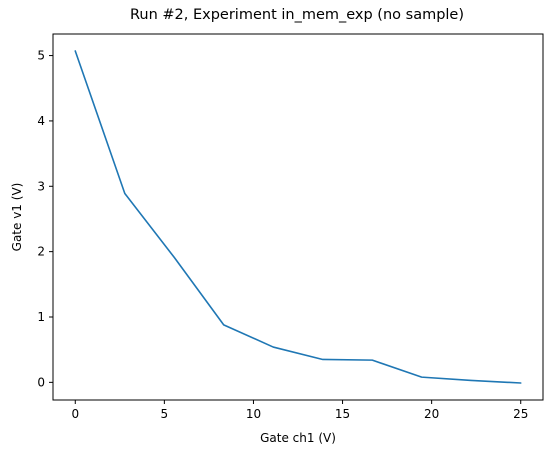  Describe the element at coordinates (41, 252) in the screenshot. I see `y-tick-label: 2` at that location.